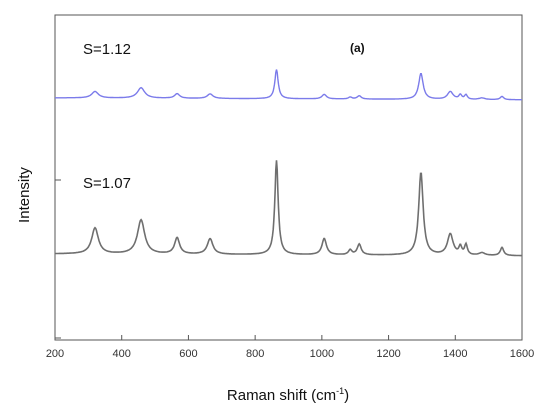 The height and width of the screenshot is (417, 550). I want to click on x-tick-label: 400, so click(122, 354).